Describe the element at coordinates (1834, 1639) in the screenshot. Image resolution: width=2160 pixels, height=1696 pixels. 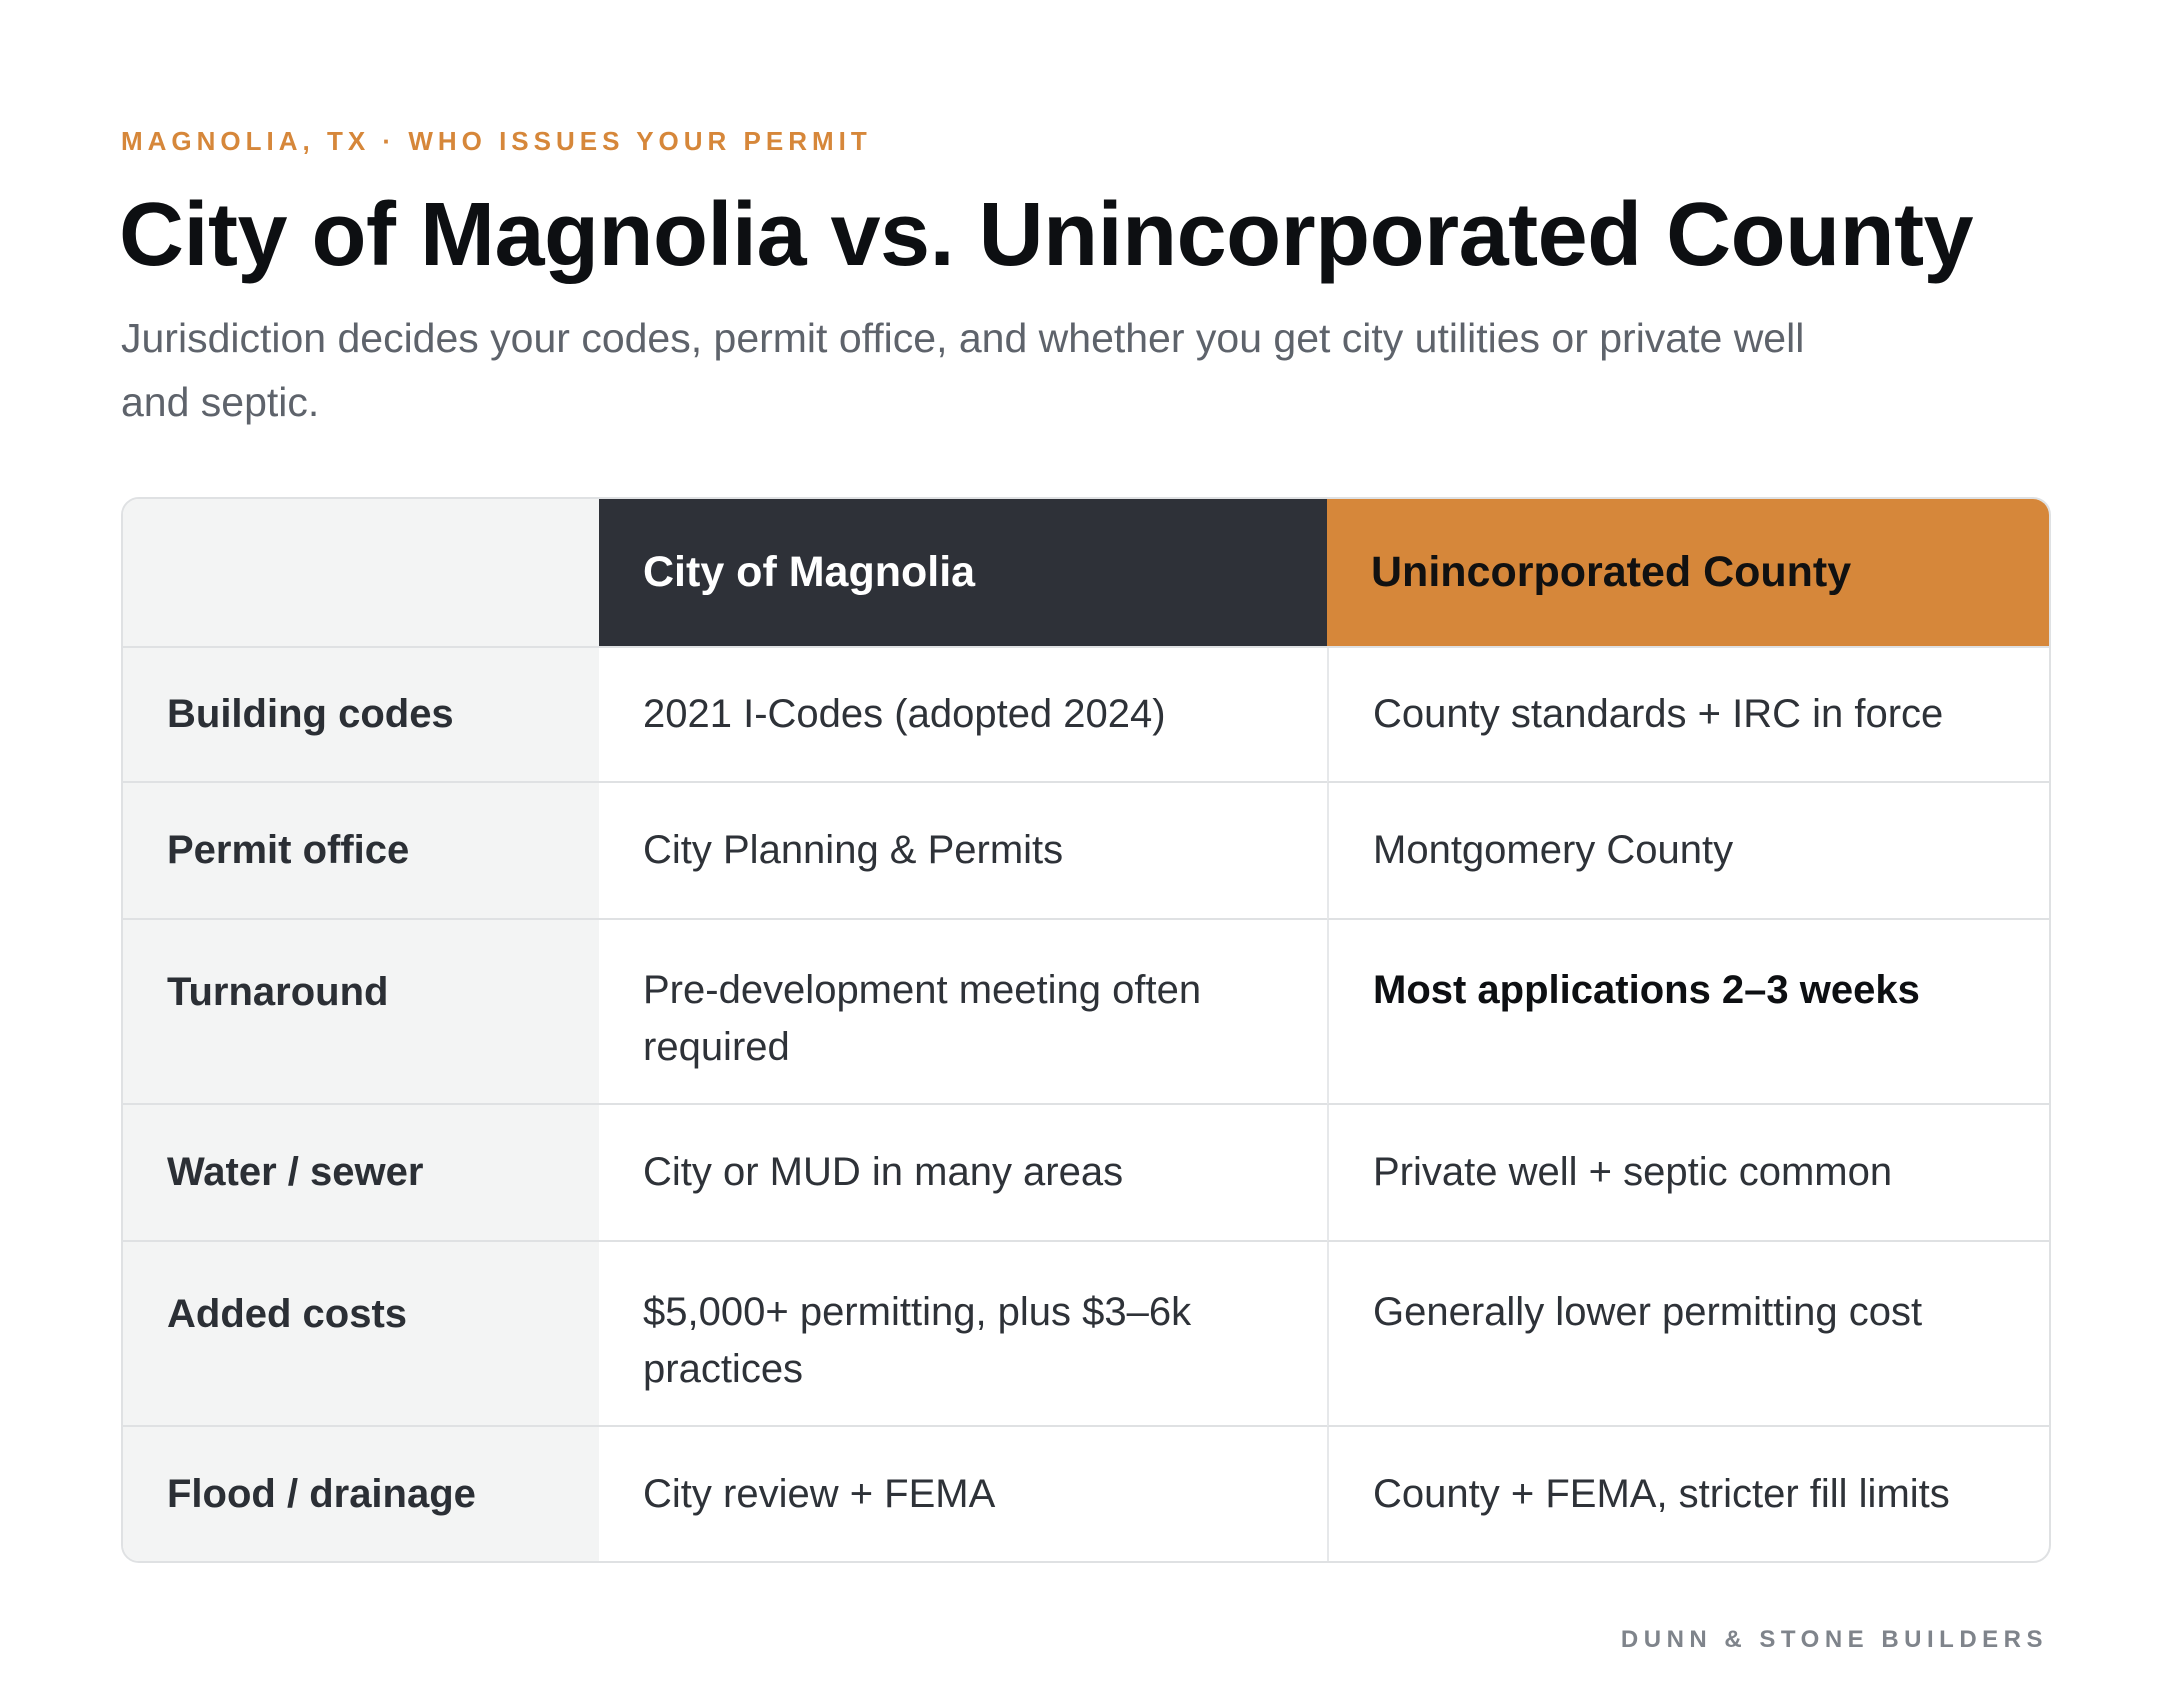
I see `brand-footer: DUNN & STONE BUILDERS` at that location.